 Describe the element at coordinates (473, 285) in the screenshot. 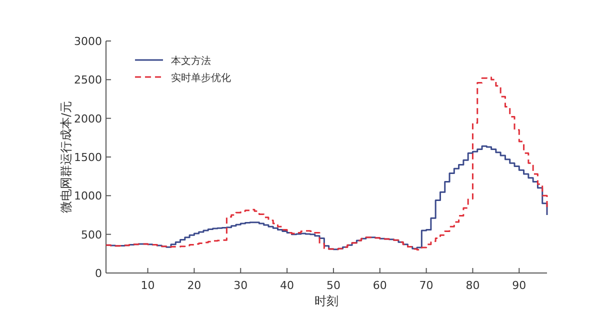

I see `x-tick-label: 80` at that location.